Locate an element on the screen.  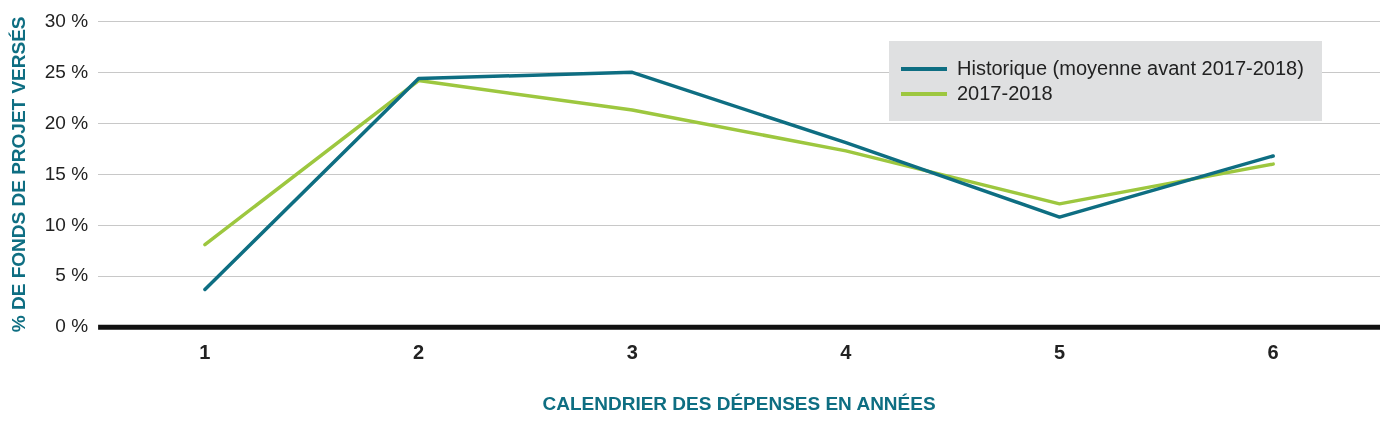
x-tick-label: 6 is located at coordinates (1273, 351).